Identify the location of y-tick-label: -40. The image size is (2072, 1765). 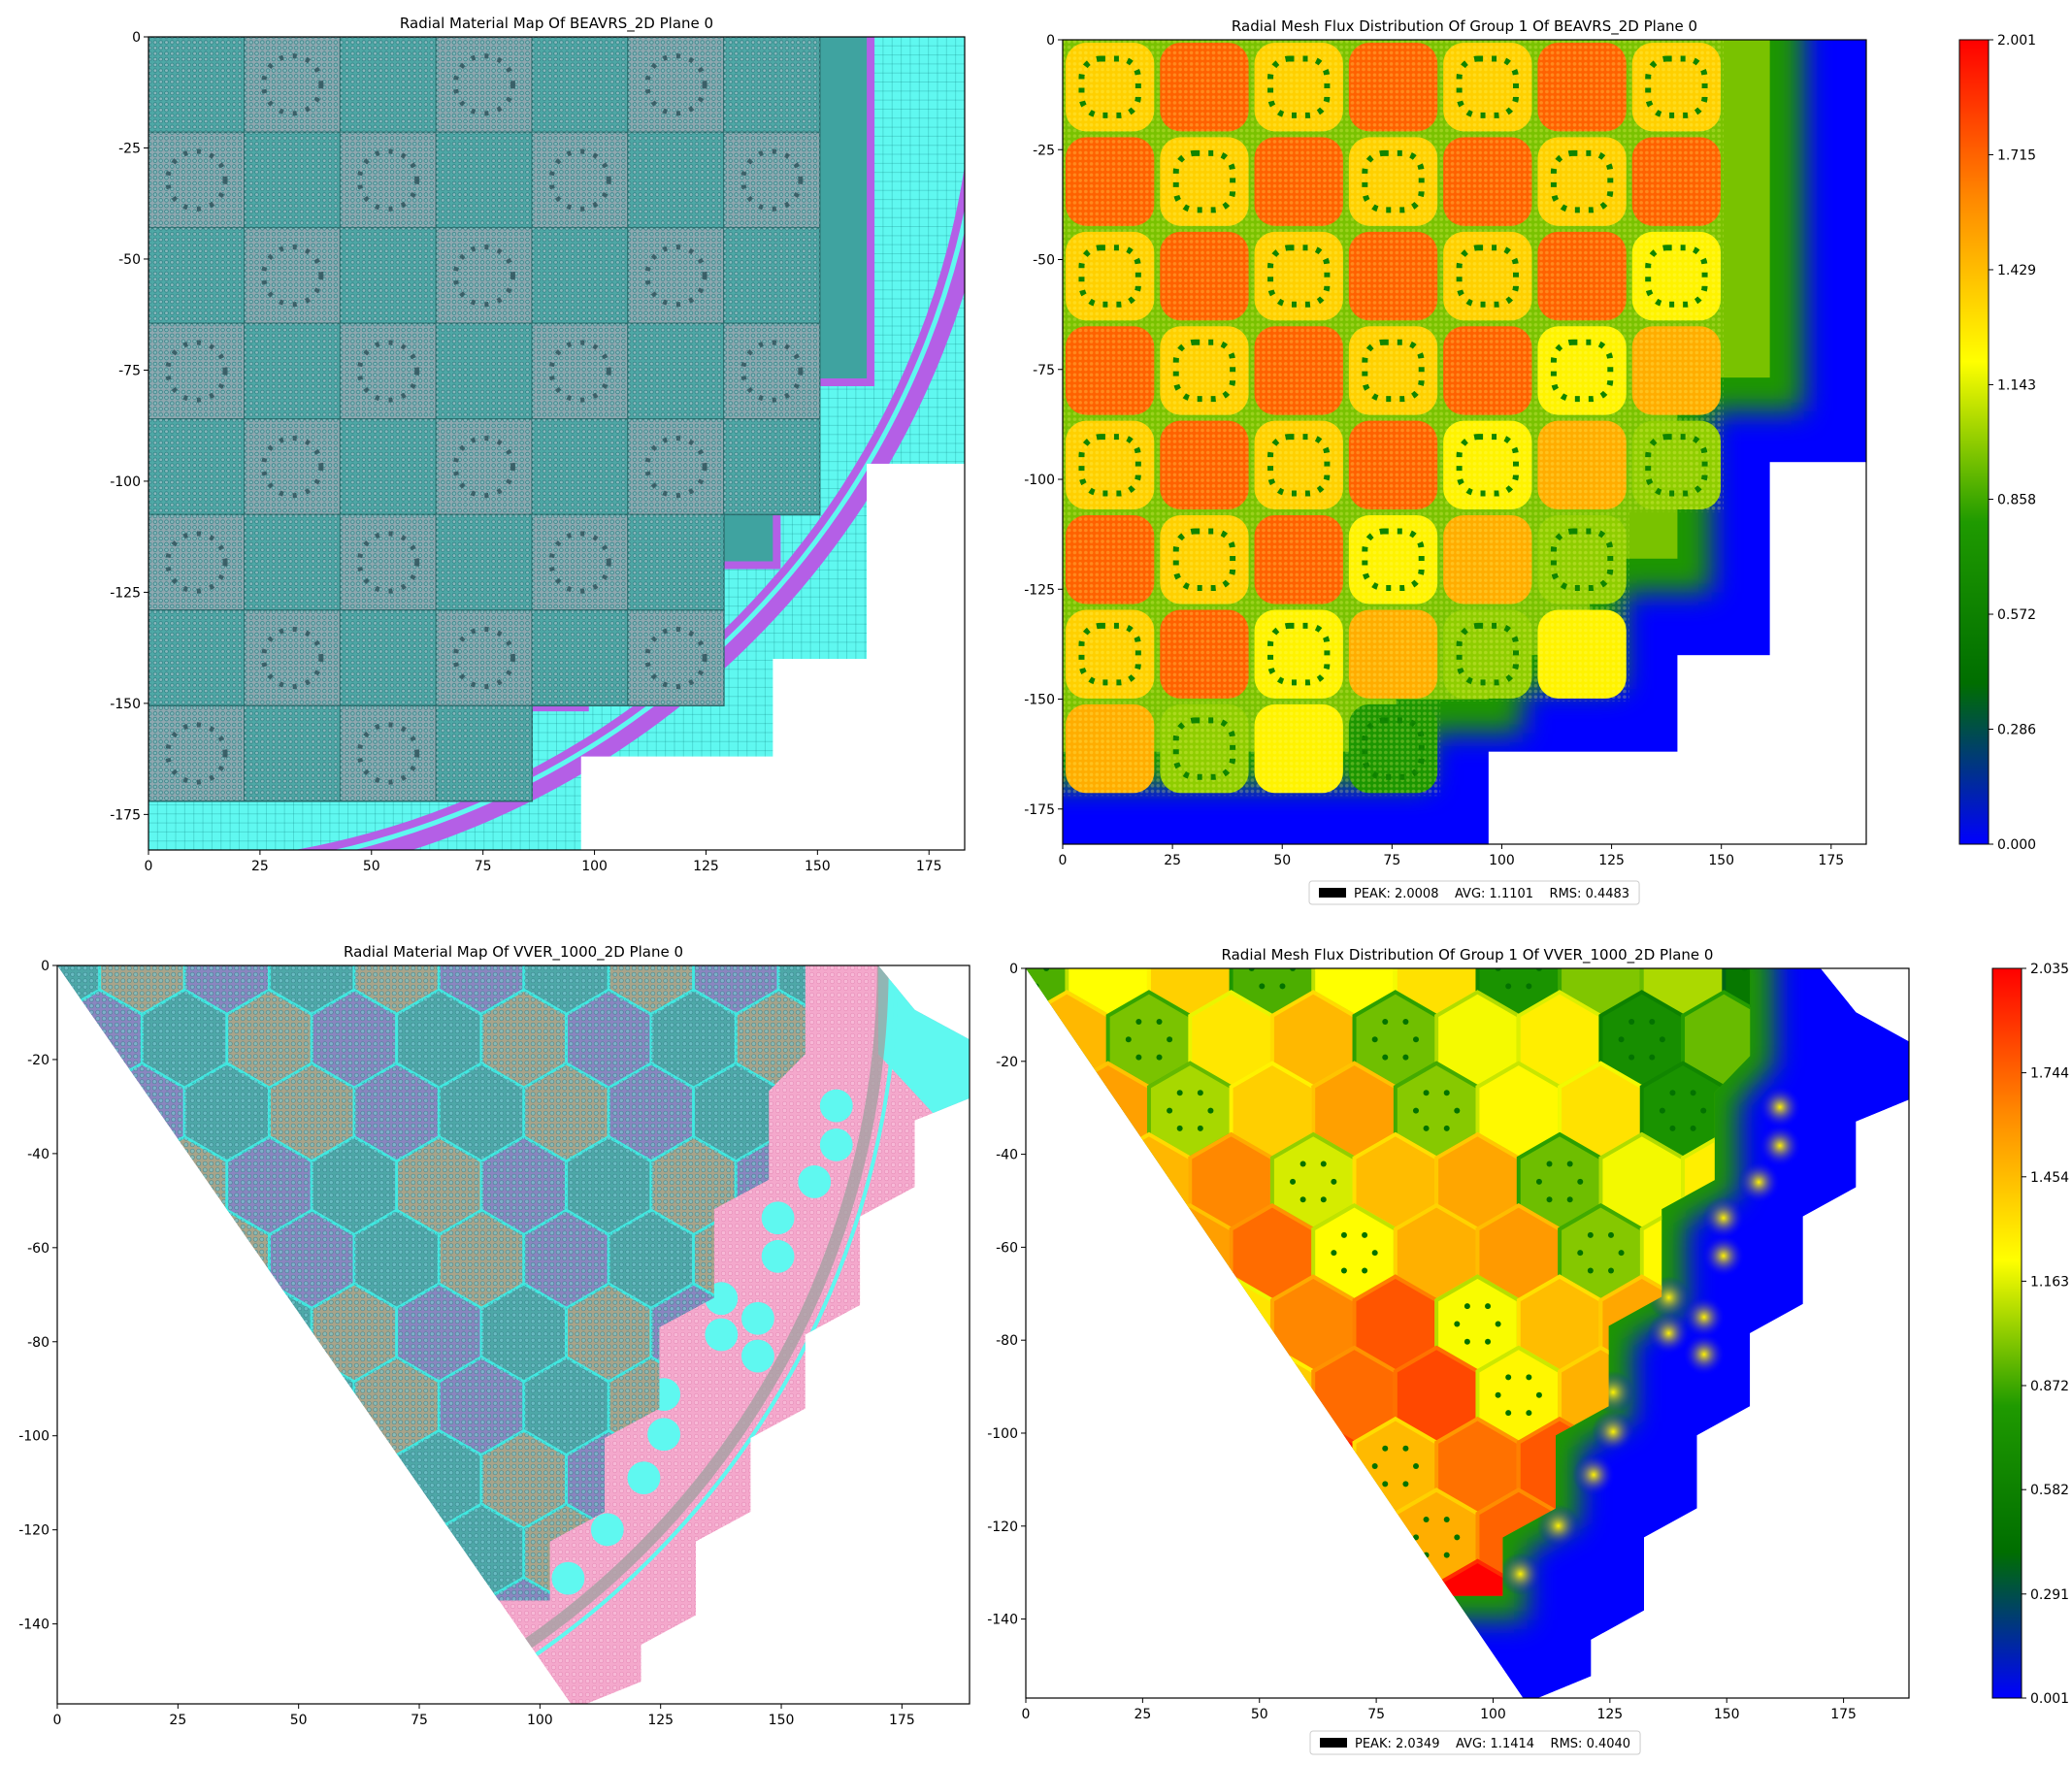
(38, 1154).